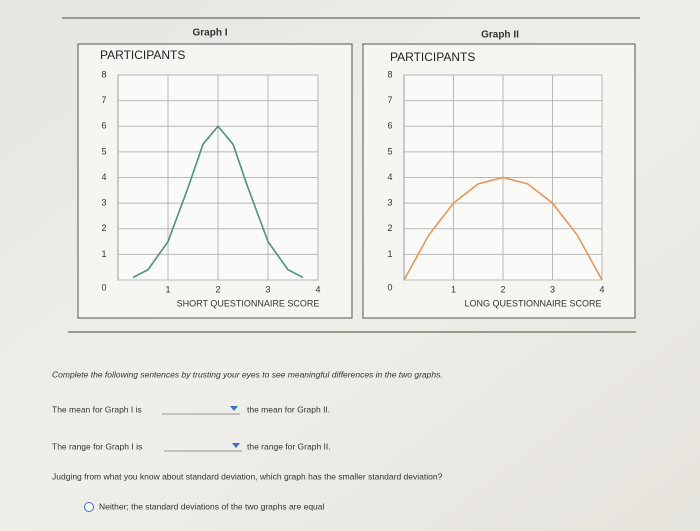 This screenshot has width=700, height=531. What do you see at coordinates (209, 33) in the screenshot?
I see `chart-title: Graph I` at bounding box center [209, 33].